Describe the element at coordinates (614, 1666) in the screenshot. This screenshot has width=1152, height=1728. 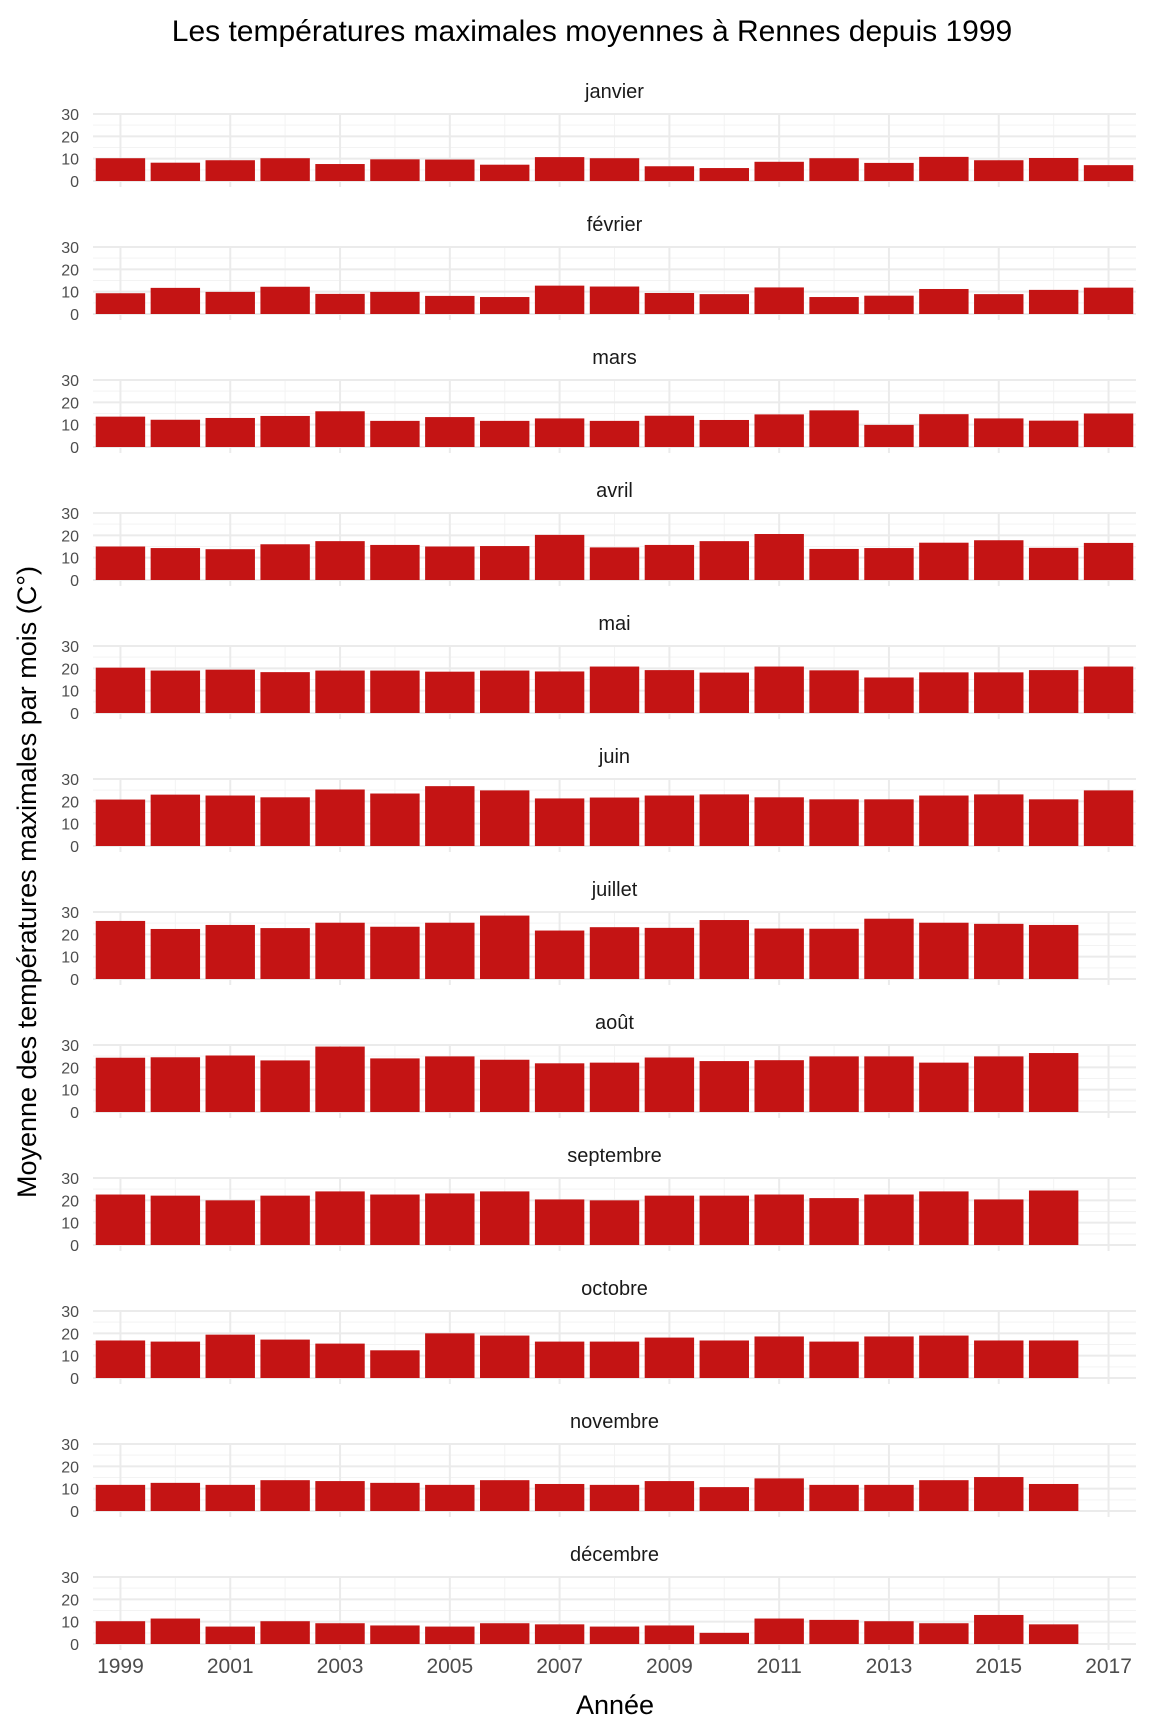
I see `x-ticks: 1999 2001 2003 2005 2007 2009 2011 2013 2015 2017` at that location.